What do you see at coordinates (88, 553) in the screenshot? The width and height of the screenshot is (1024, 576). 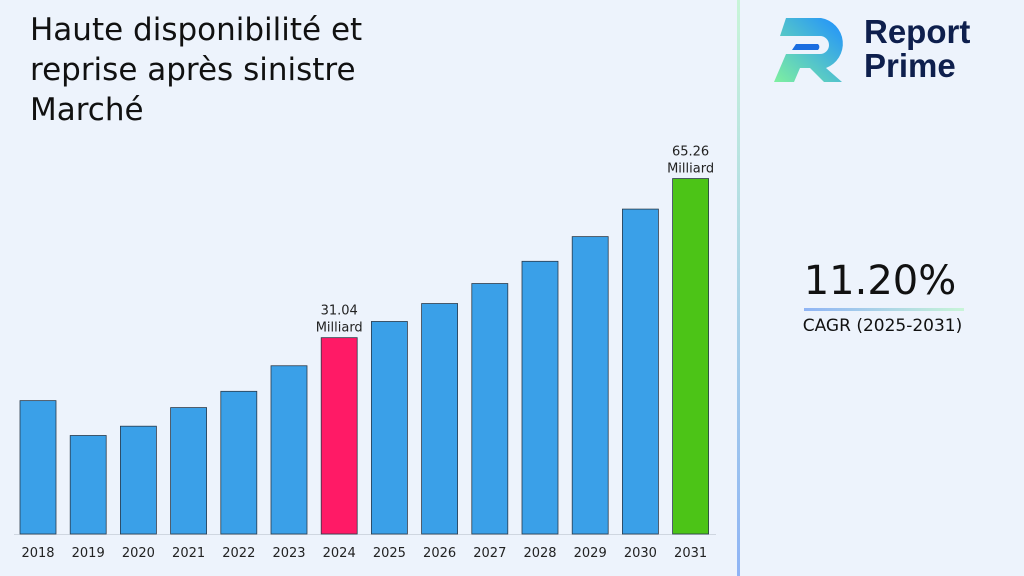 I see `x-tick-label: 2019` at bounding box center [88, 553].